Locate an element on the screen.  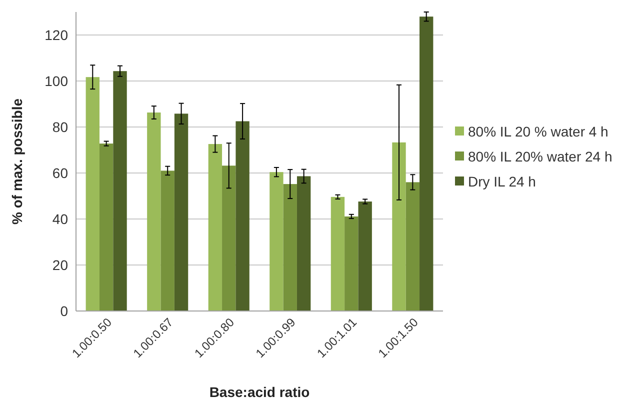
y-tick-label: 60 is located at coordinates (60, 172).